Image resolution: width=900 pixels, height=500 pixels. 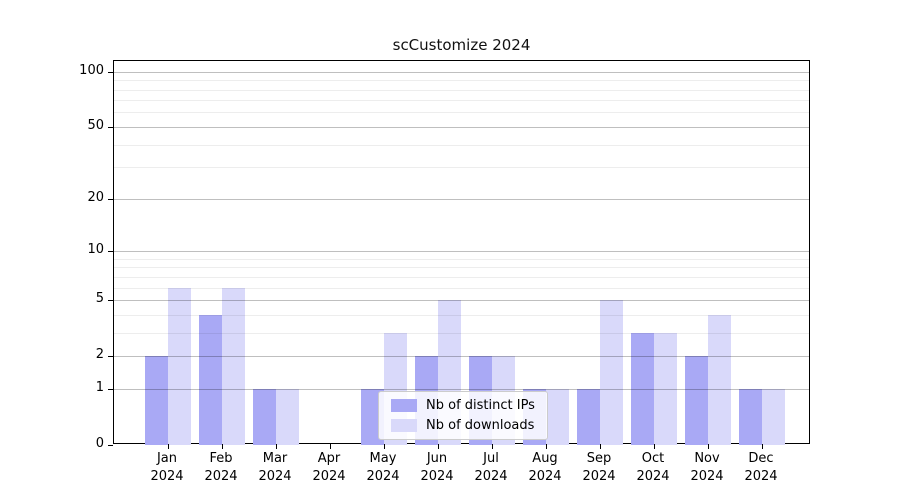 What do you see at coordinates (611, 372) in the screenshot?
I see `bar-downloads-sep` at bounding box center [611, 372].